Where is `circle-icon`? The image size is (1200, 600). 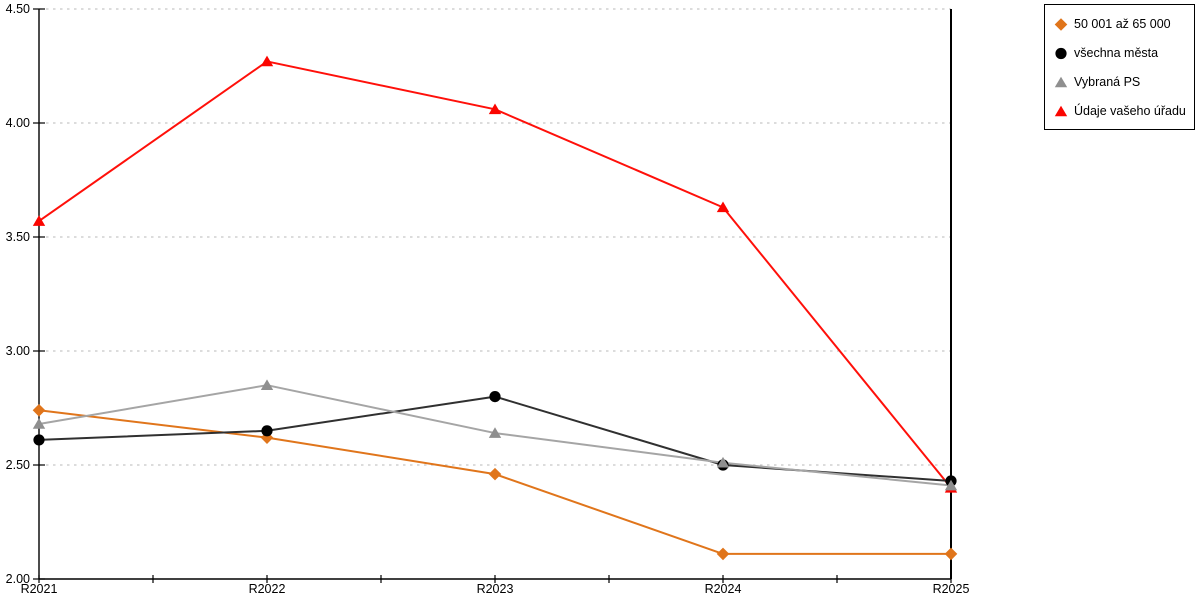 circle-icon is located at coordinates (1061, 53).